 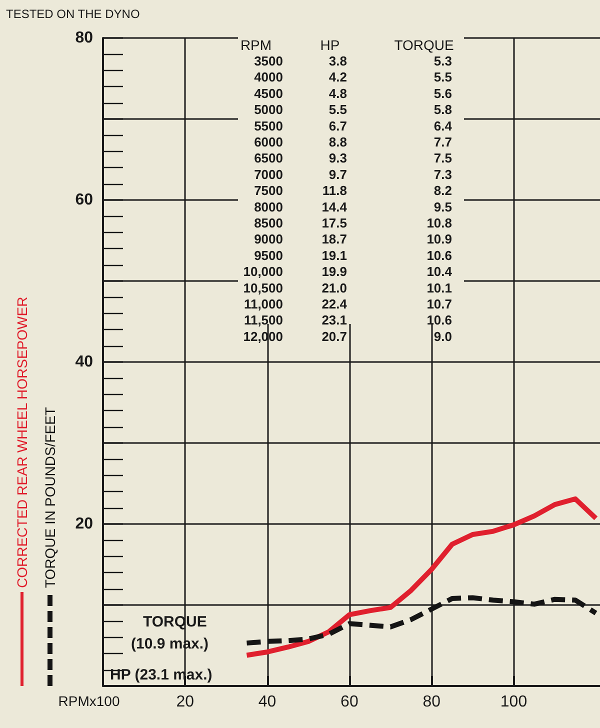 What do you see at coordinates (89, 701) in the screenshot?
I see `x-axis-title: RPMx100` at bounding box center [89, 701].